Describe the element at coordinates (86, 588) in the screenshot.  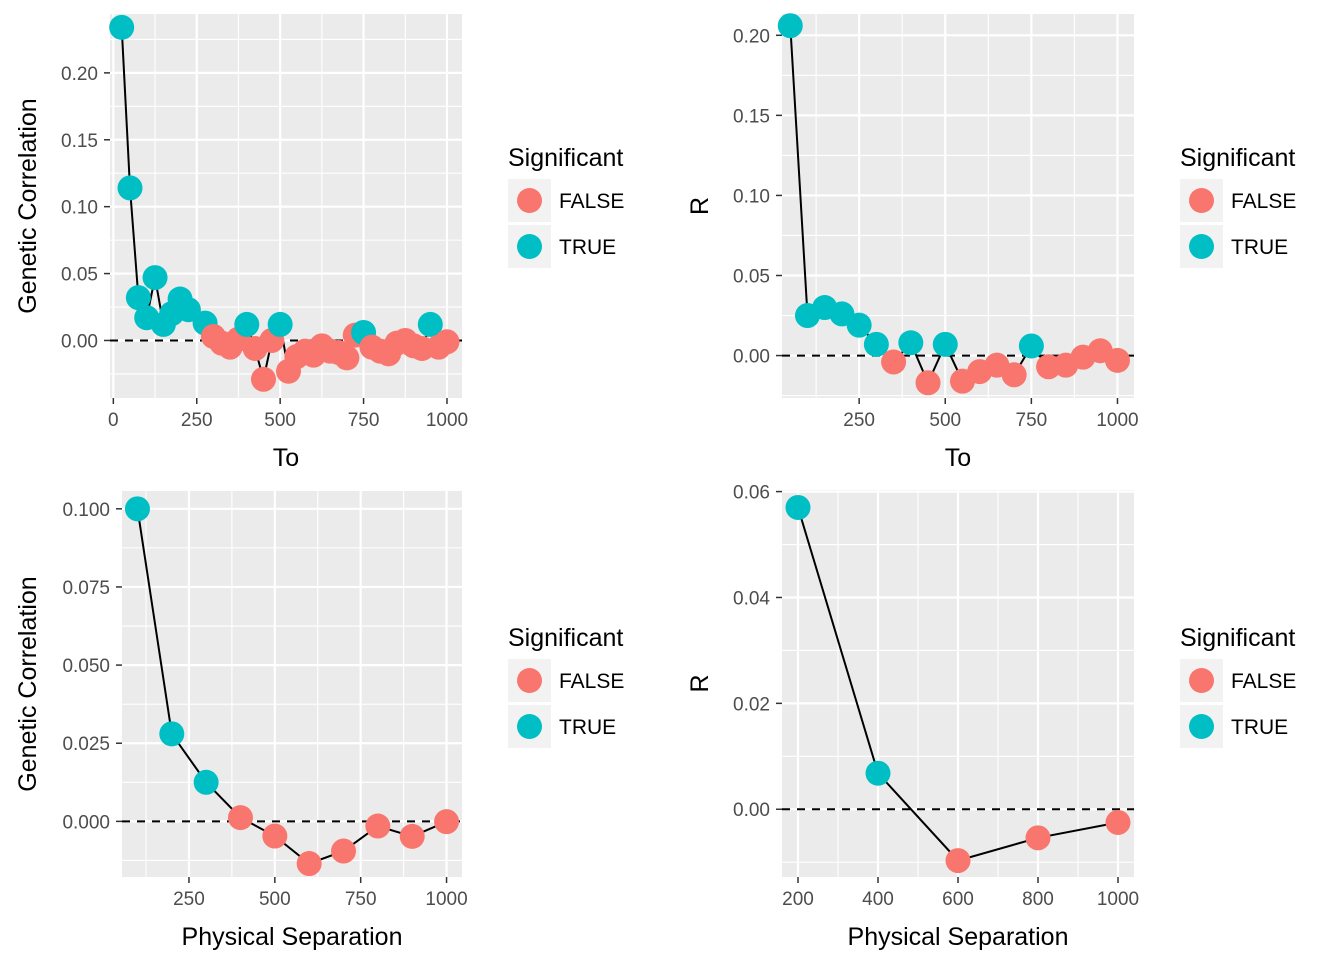
I see `y-tick-label: 0.075` at that location.